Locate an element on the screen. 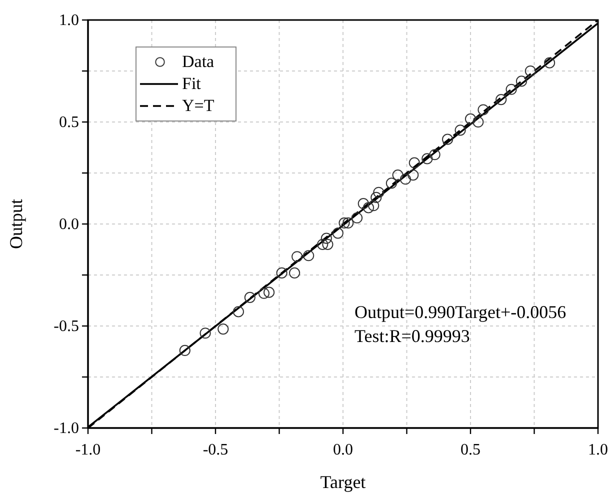 Image resolution: width=611 pixels, height=496 pixels. y-tick-label: 1.0 is located at coordinates (69, 21).